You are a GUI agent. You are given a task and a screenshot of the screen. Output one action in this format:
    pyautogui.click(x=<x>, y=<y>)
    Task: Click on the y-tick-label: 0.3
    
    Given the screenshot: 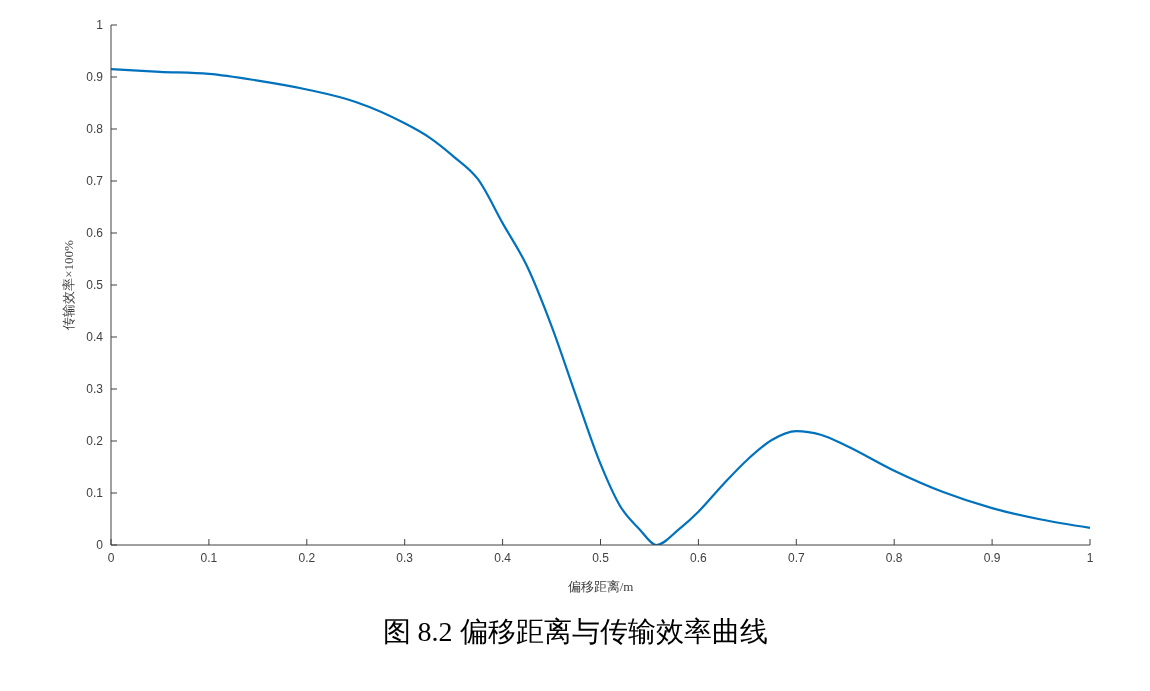 What is the action you would take?
    pyautogui.click(x=95, y=389)
    